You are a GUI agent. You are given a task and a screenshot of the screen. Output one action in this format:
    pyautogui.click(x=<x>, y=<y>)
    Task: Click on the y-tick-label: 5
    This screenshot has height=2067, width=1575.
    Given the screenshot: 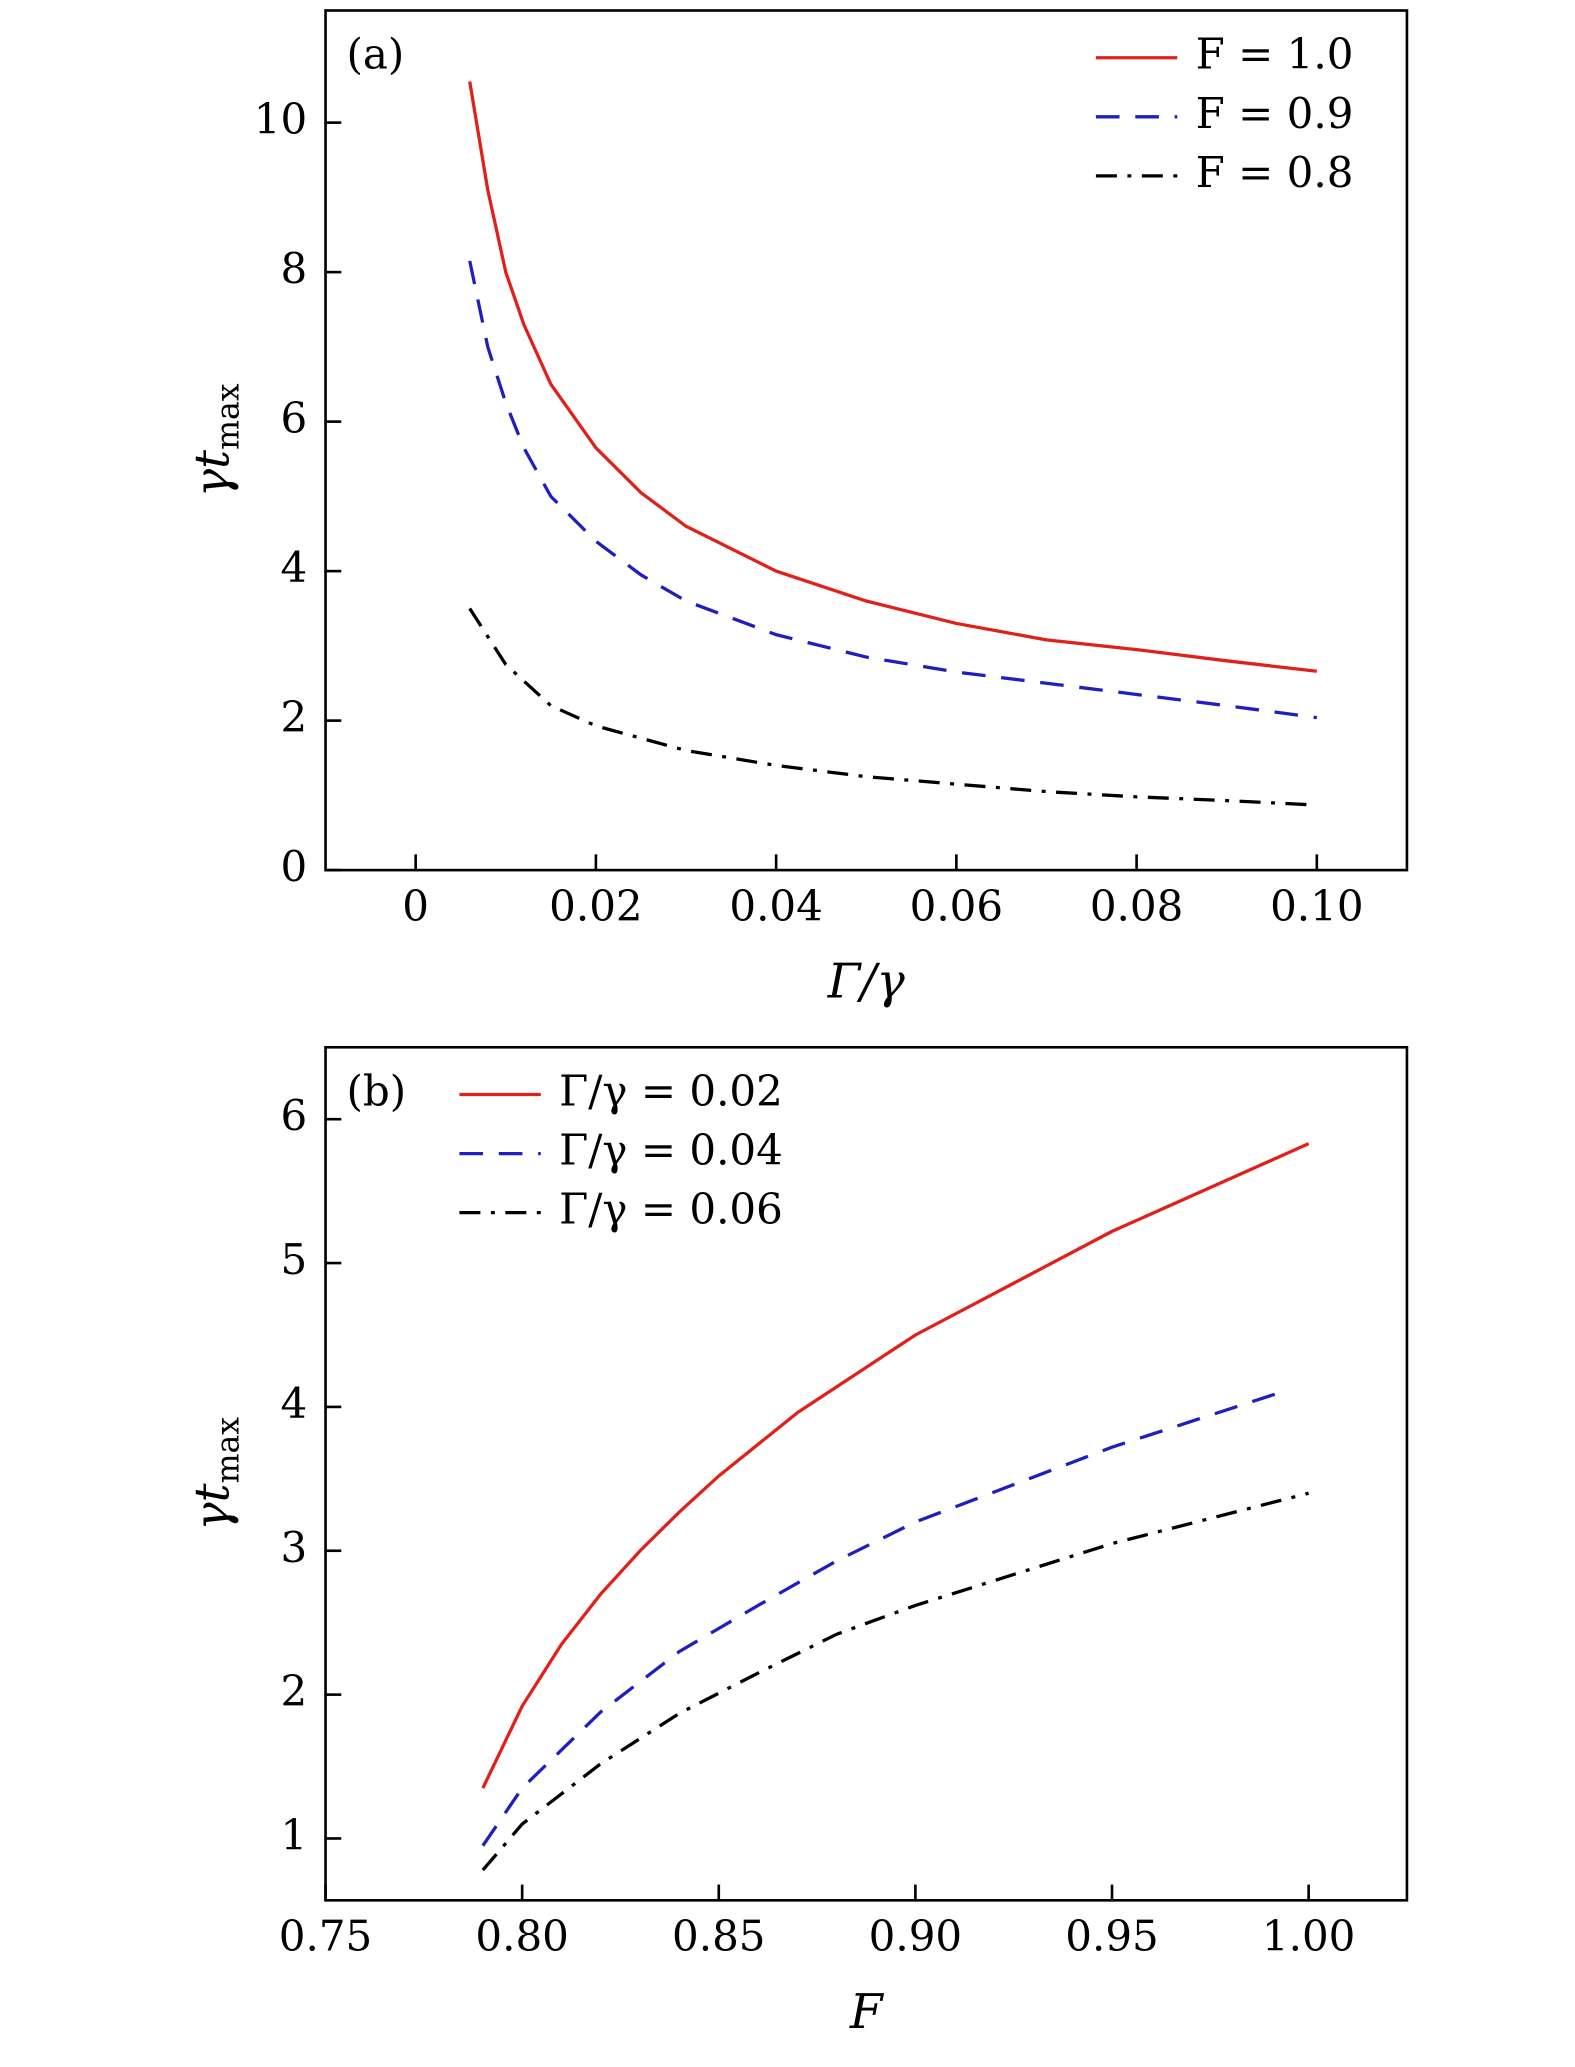 What is the action you would take?
    pyautogui.click(x=293, y=1259)
    